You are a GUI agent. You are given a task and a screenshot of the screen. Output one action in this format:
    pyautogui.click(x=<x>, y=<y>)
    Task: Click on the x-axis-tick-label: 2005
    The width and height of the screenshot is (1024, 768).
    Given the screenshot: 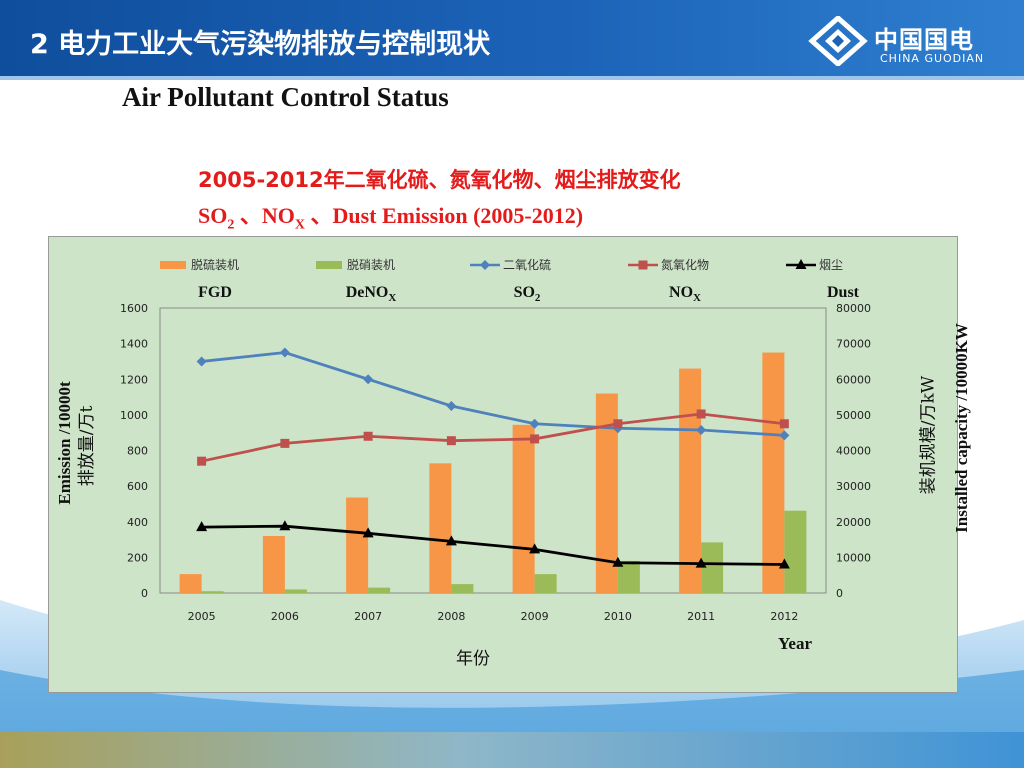 What is the action you would take?
    pyautogui.click(x=202, y=616)
    